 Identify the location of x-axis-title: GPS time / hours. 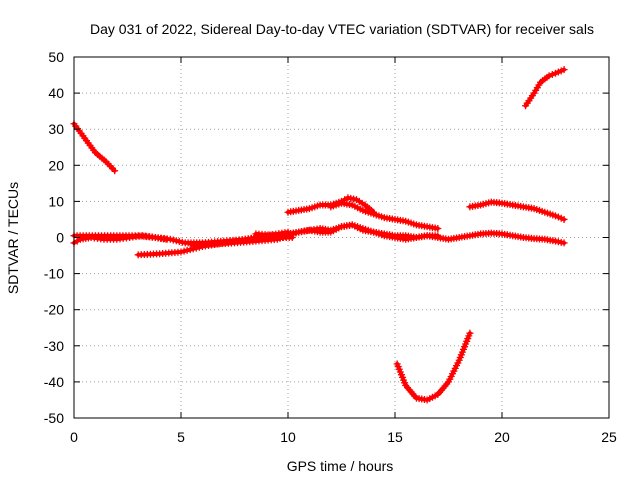
(340, 466).